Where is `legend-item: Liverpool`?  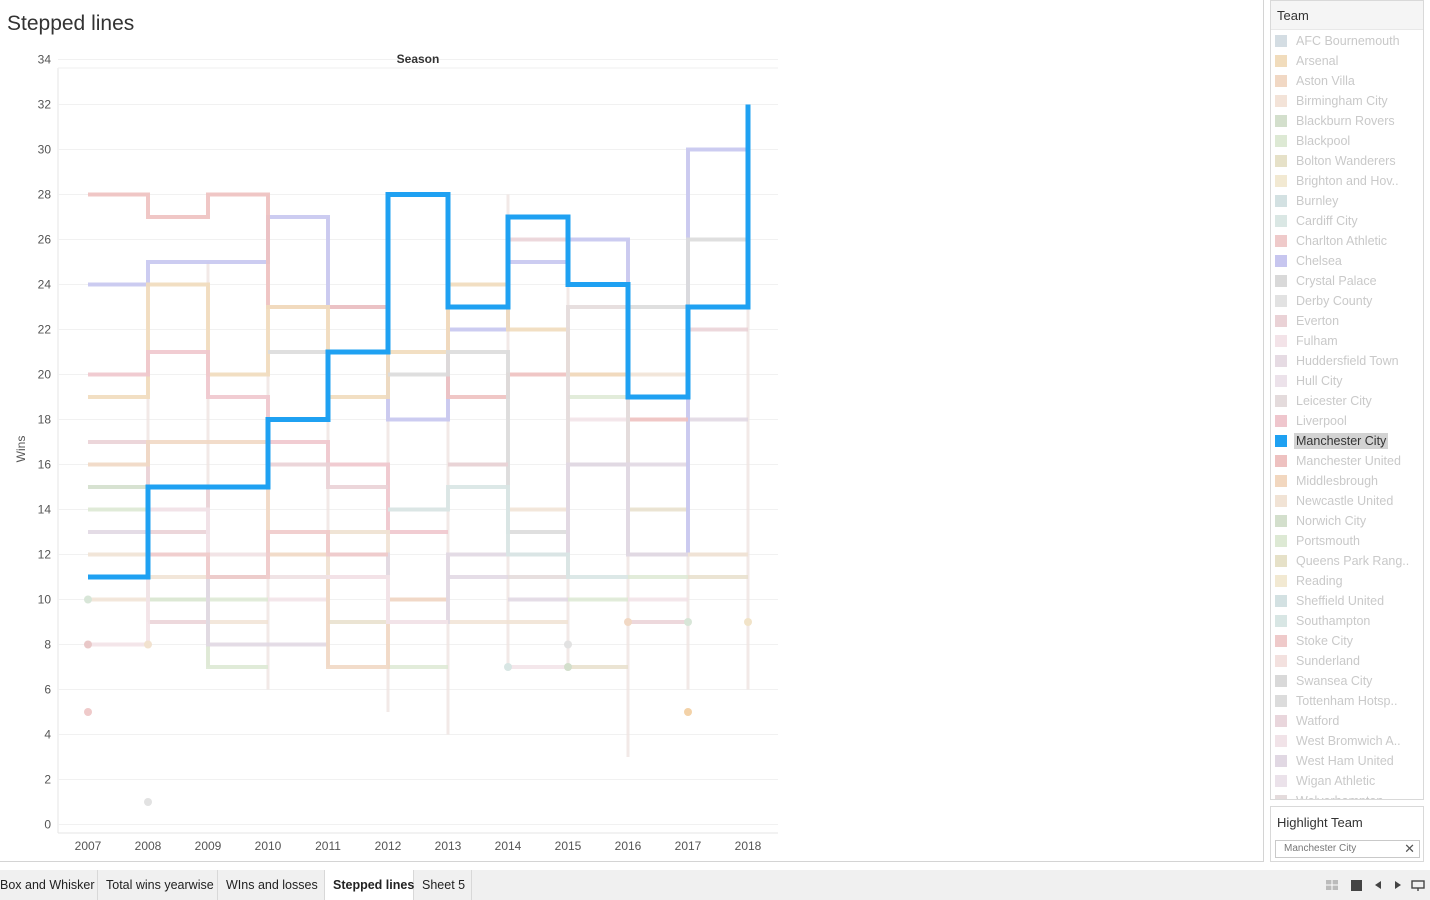 legend-item: Liverpool is located at coordinates (1312, 421).